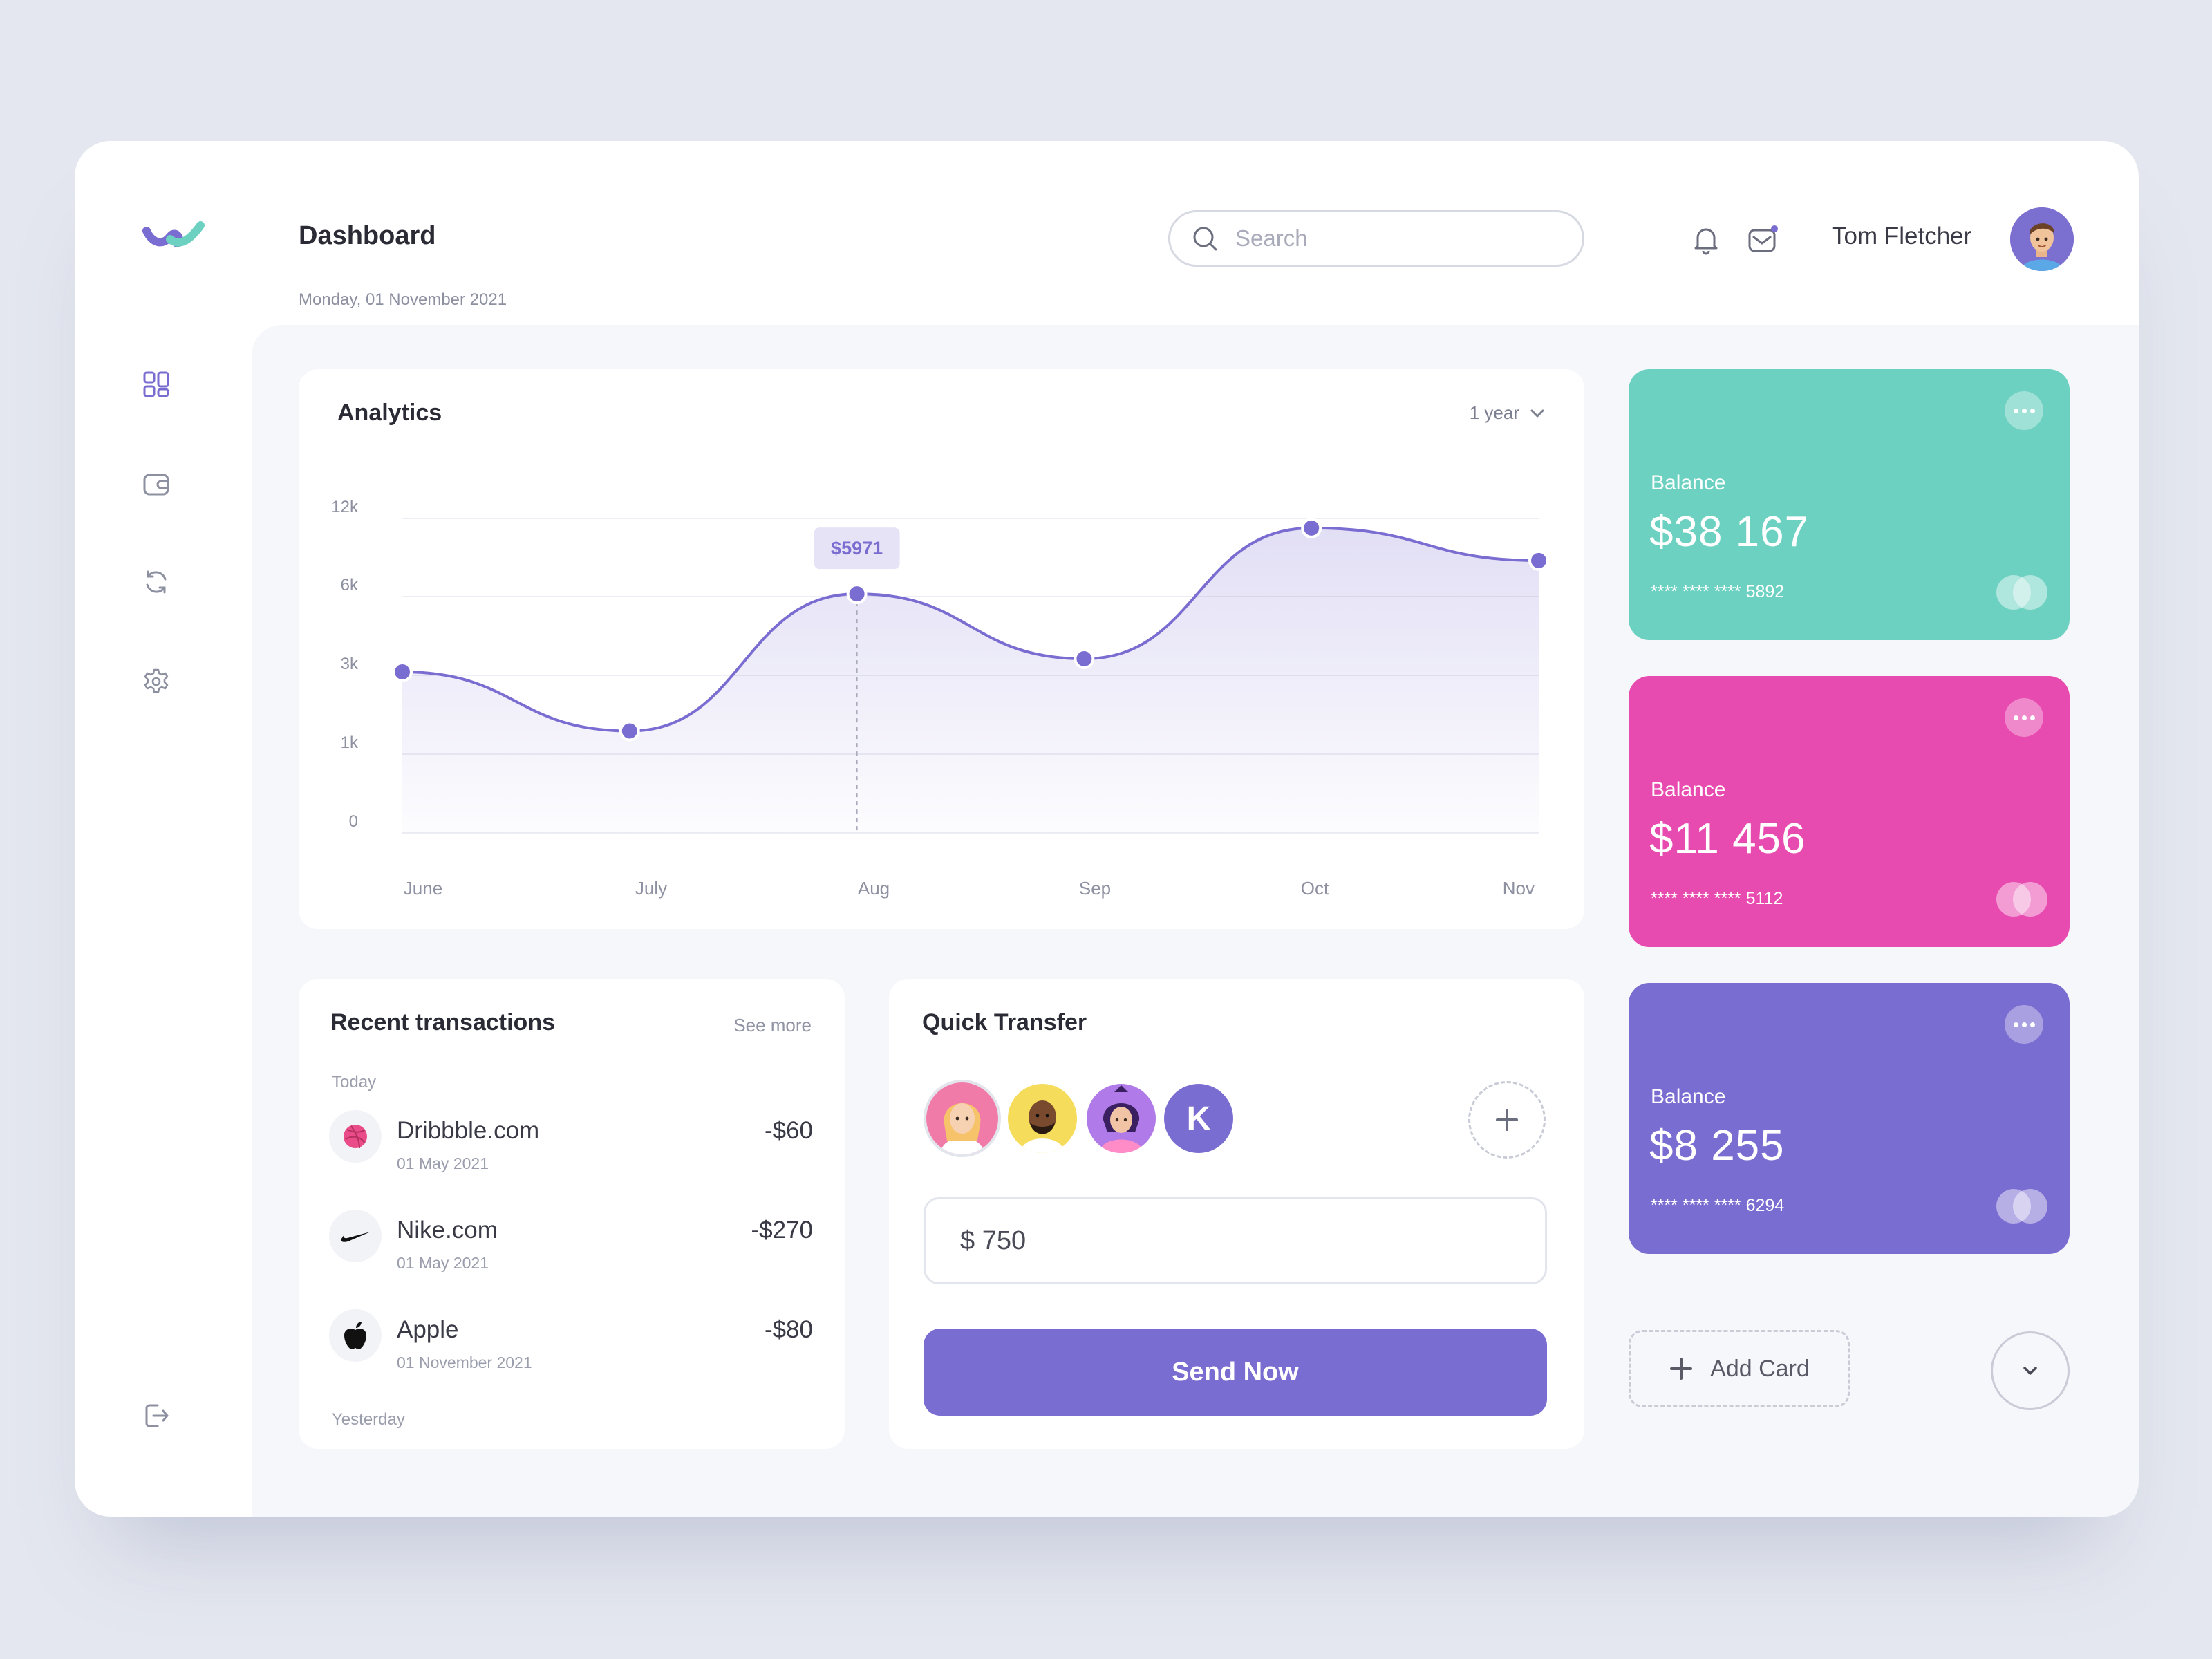  I want to click on card-number: **** **** **** 5112, so click(1717, 899).